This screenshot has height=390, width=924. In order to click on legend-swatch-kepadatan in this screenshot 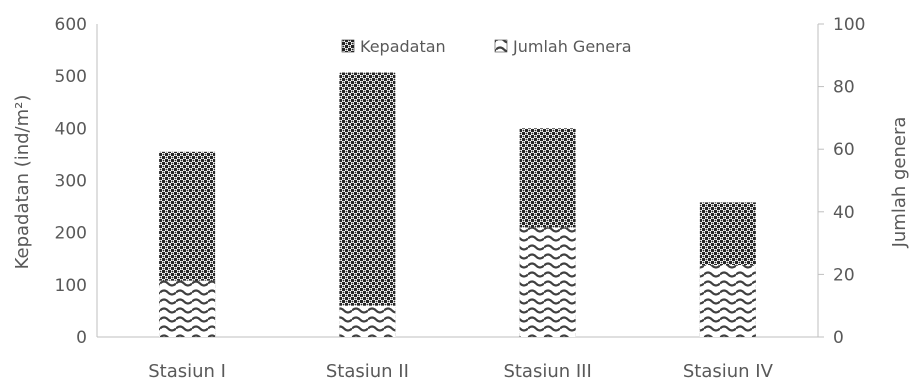, I will do `click(348, 46)`.